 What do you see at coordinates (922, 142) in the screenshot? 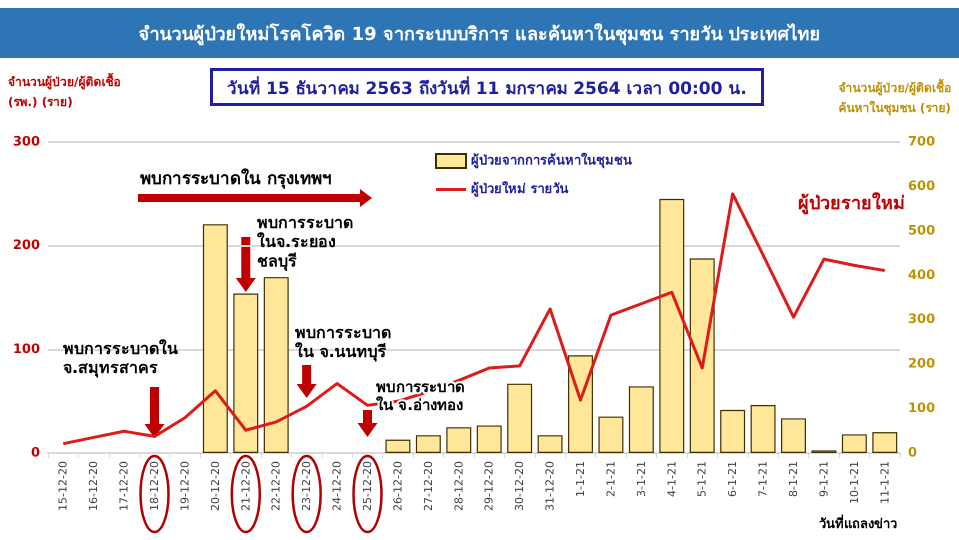
I see `y2-tick-label: 700` at bounding box center [922, 142].